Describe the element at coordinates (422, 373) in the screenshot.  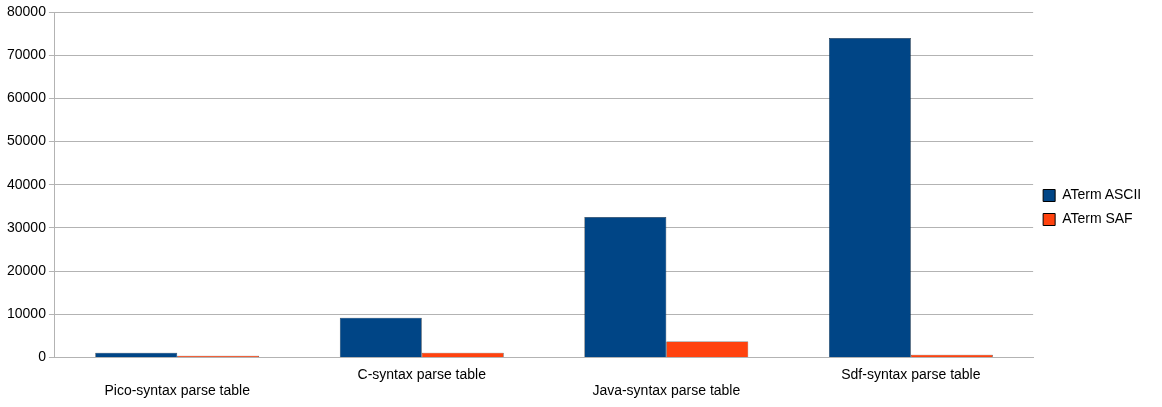
I see `x-tick-label: C-syntax parse table` at that location.